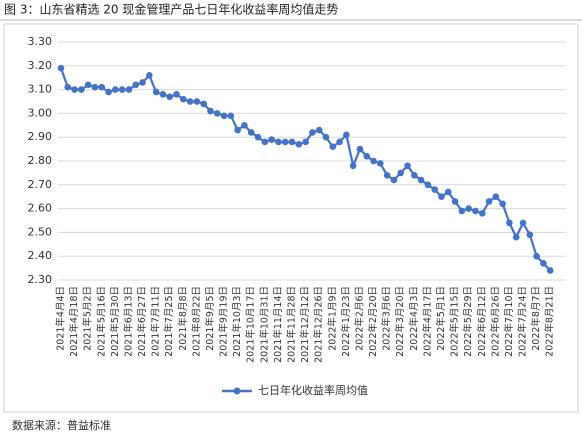 The image size is (582, 436). Describe the element at coordinates (305, 324) in the screenshot. I see `x-tick-label: 2021年12月12日` at that location.